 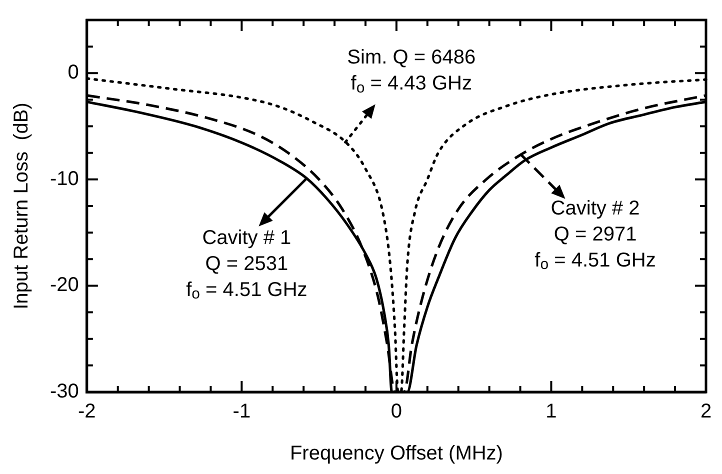 What do you see at coordinates (21, 206) in the screenshot?
I see `y-axis-title: Input Return Loss (dB)` at bounding box center [21, 206].